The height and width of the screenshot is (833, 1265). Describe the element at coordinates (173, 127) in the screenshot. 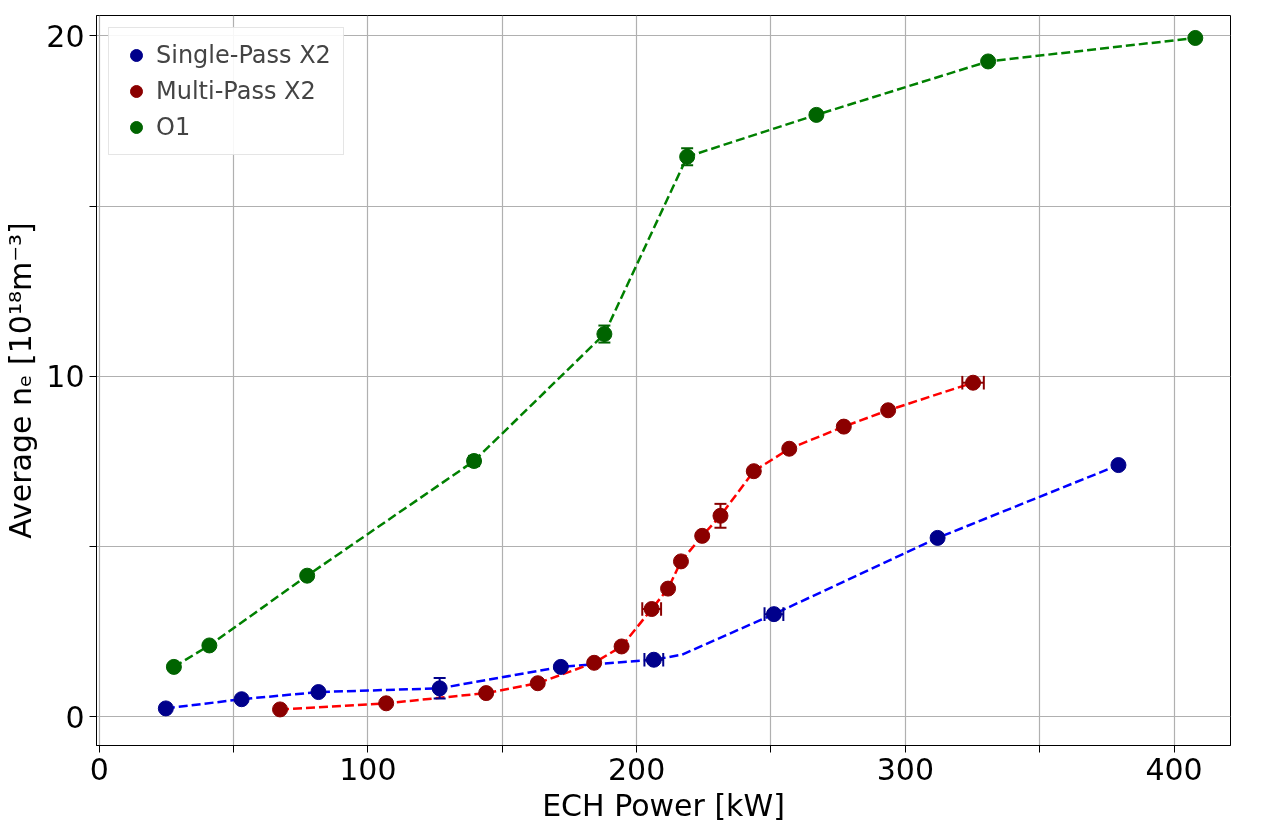

I see `legend-label: O1` at that location.